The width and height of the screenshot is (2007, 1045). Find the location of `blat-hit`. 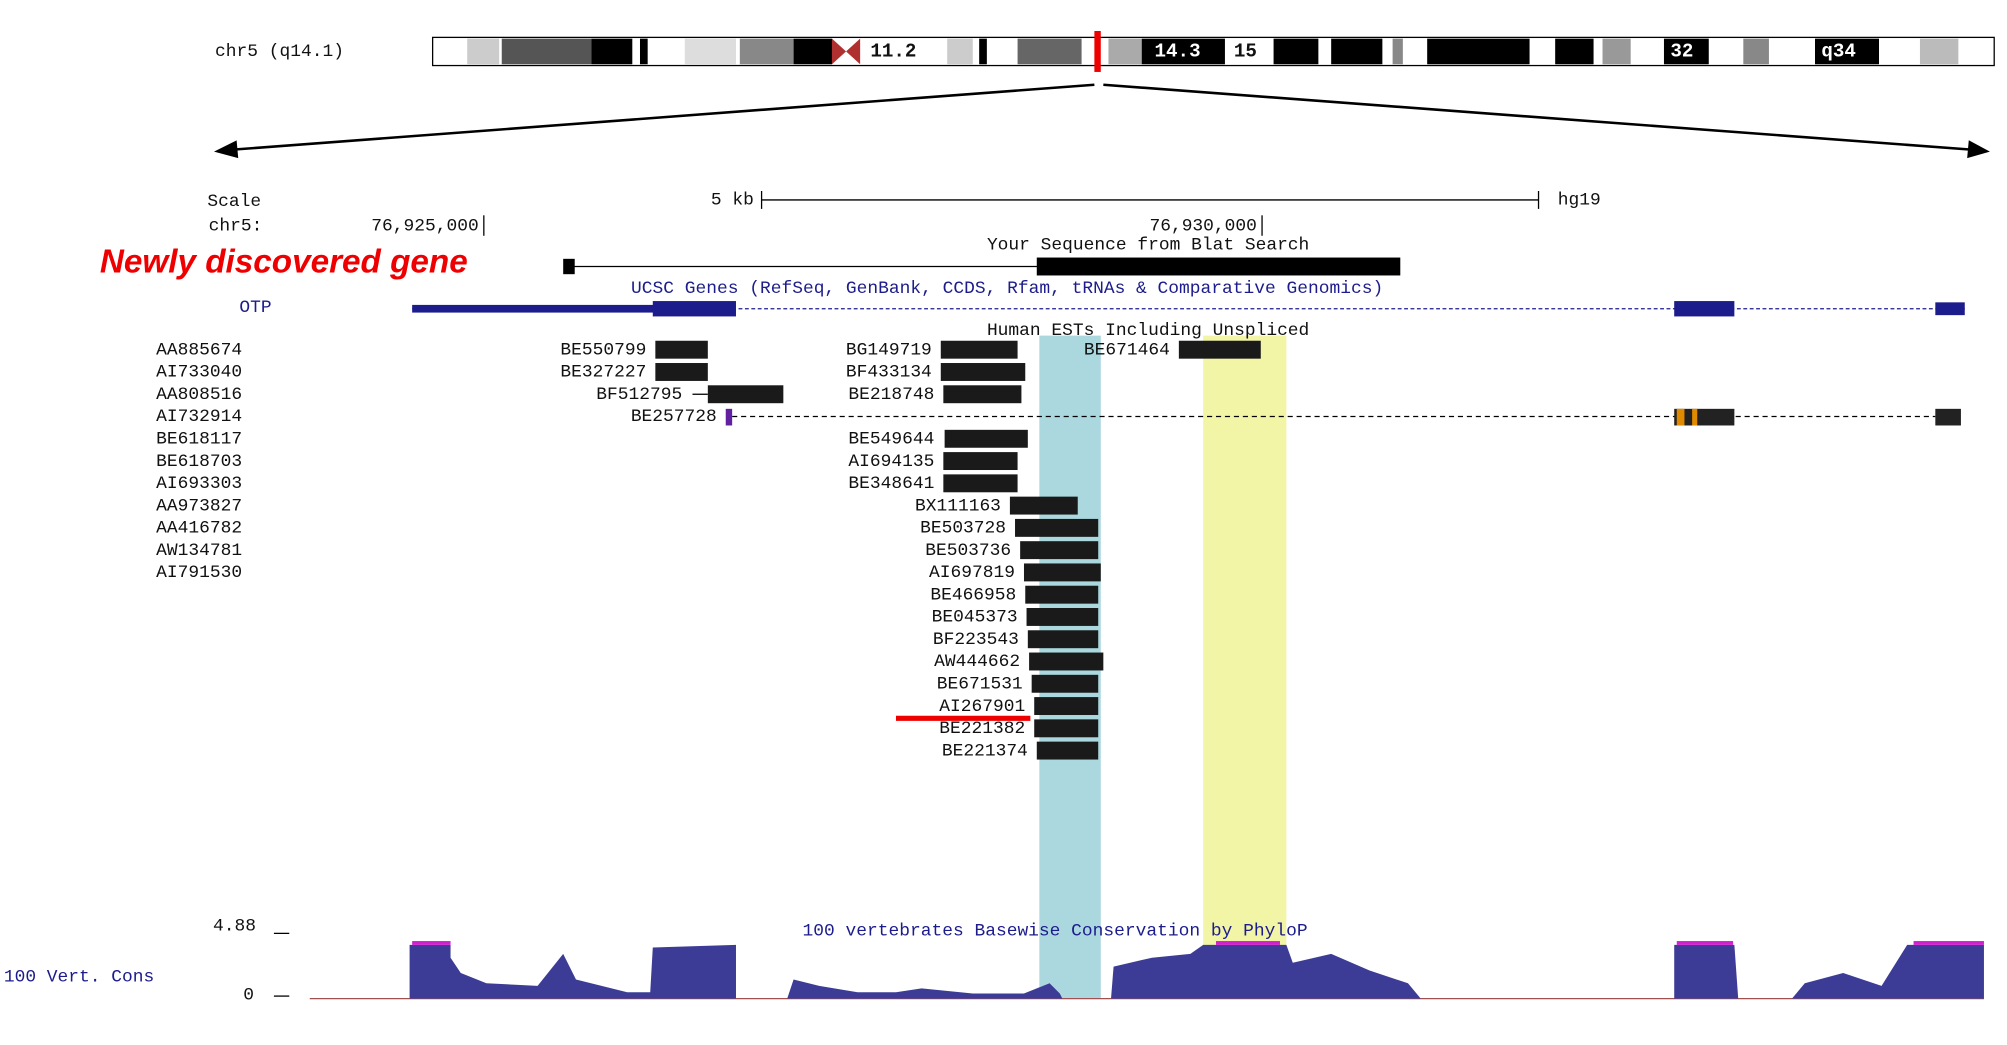

blat-hit is located at coordinates (982, 266).